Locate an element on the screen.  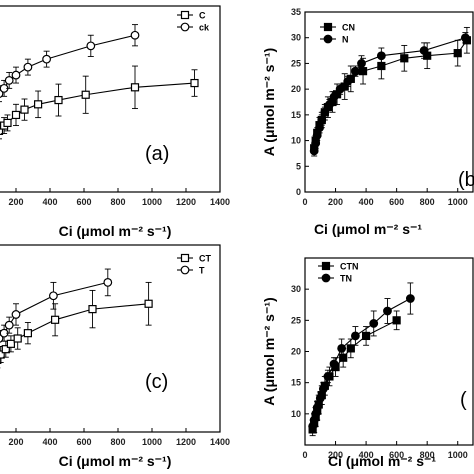
series-T is located at coordinates (56, 307).